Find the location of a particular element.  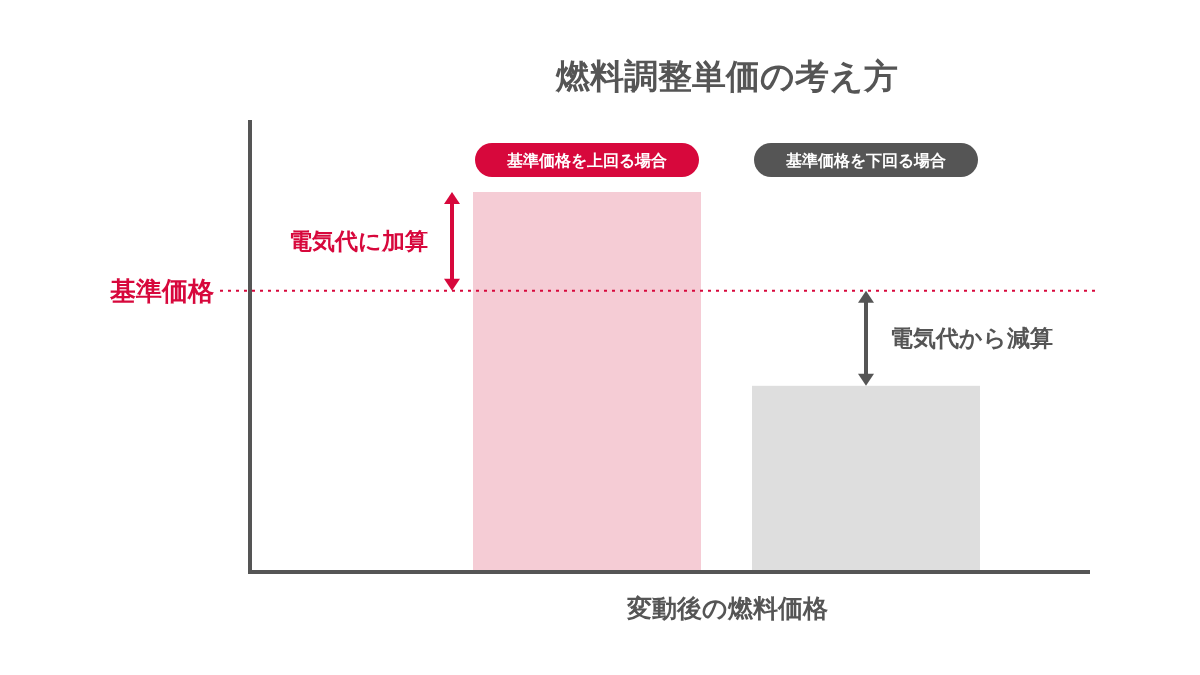

x-tick-label: 基準価格を下回る場合 is located at coordinates (865, 160).